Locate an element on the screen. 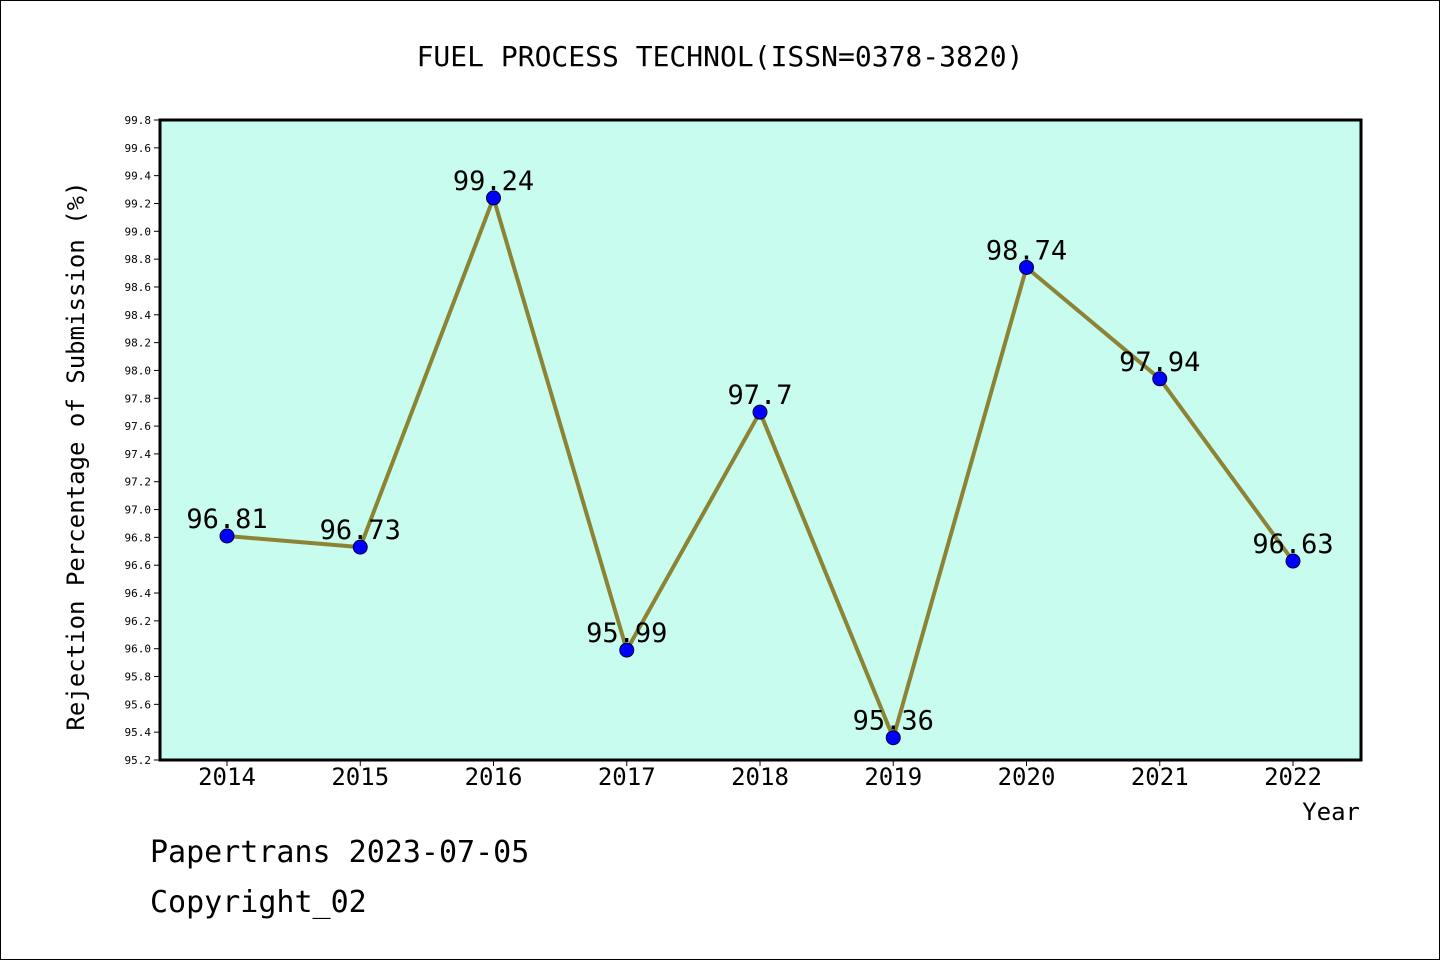 The height and width of the screenshot is (960, 1440). chart-title: FUEL PROCESS TECHNOL(ISSN=0378-3820) is located at coordinates (720, 56).